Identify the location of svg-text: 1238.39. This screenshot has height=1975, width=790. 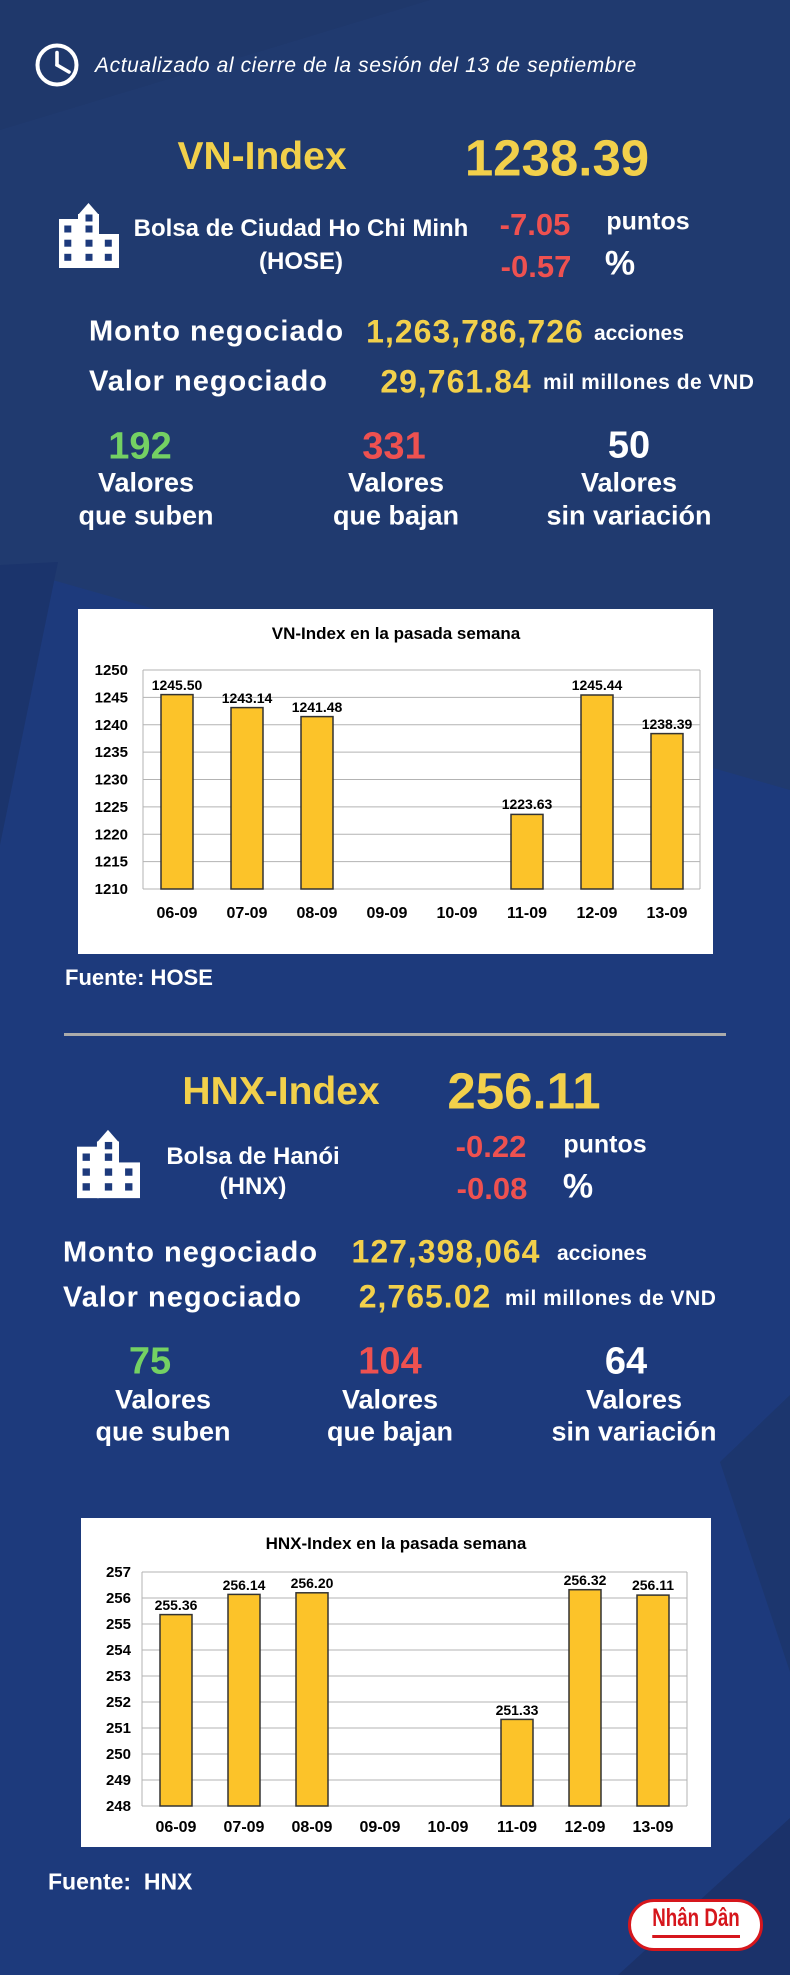
(667, 724).